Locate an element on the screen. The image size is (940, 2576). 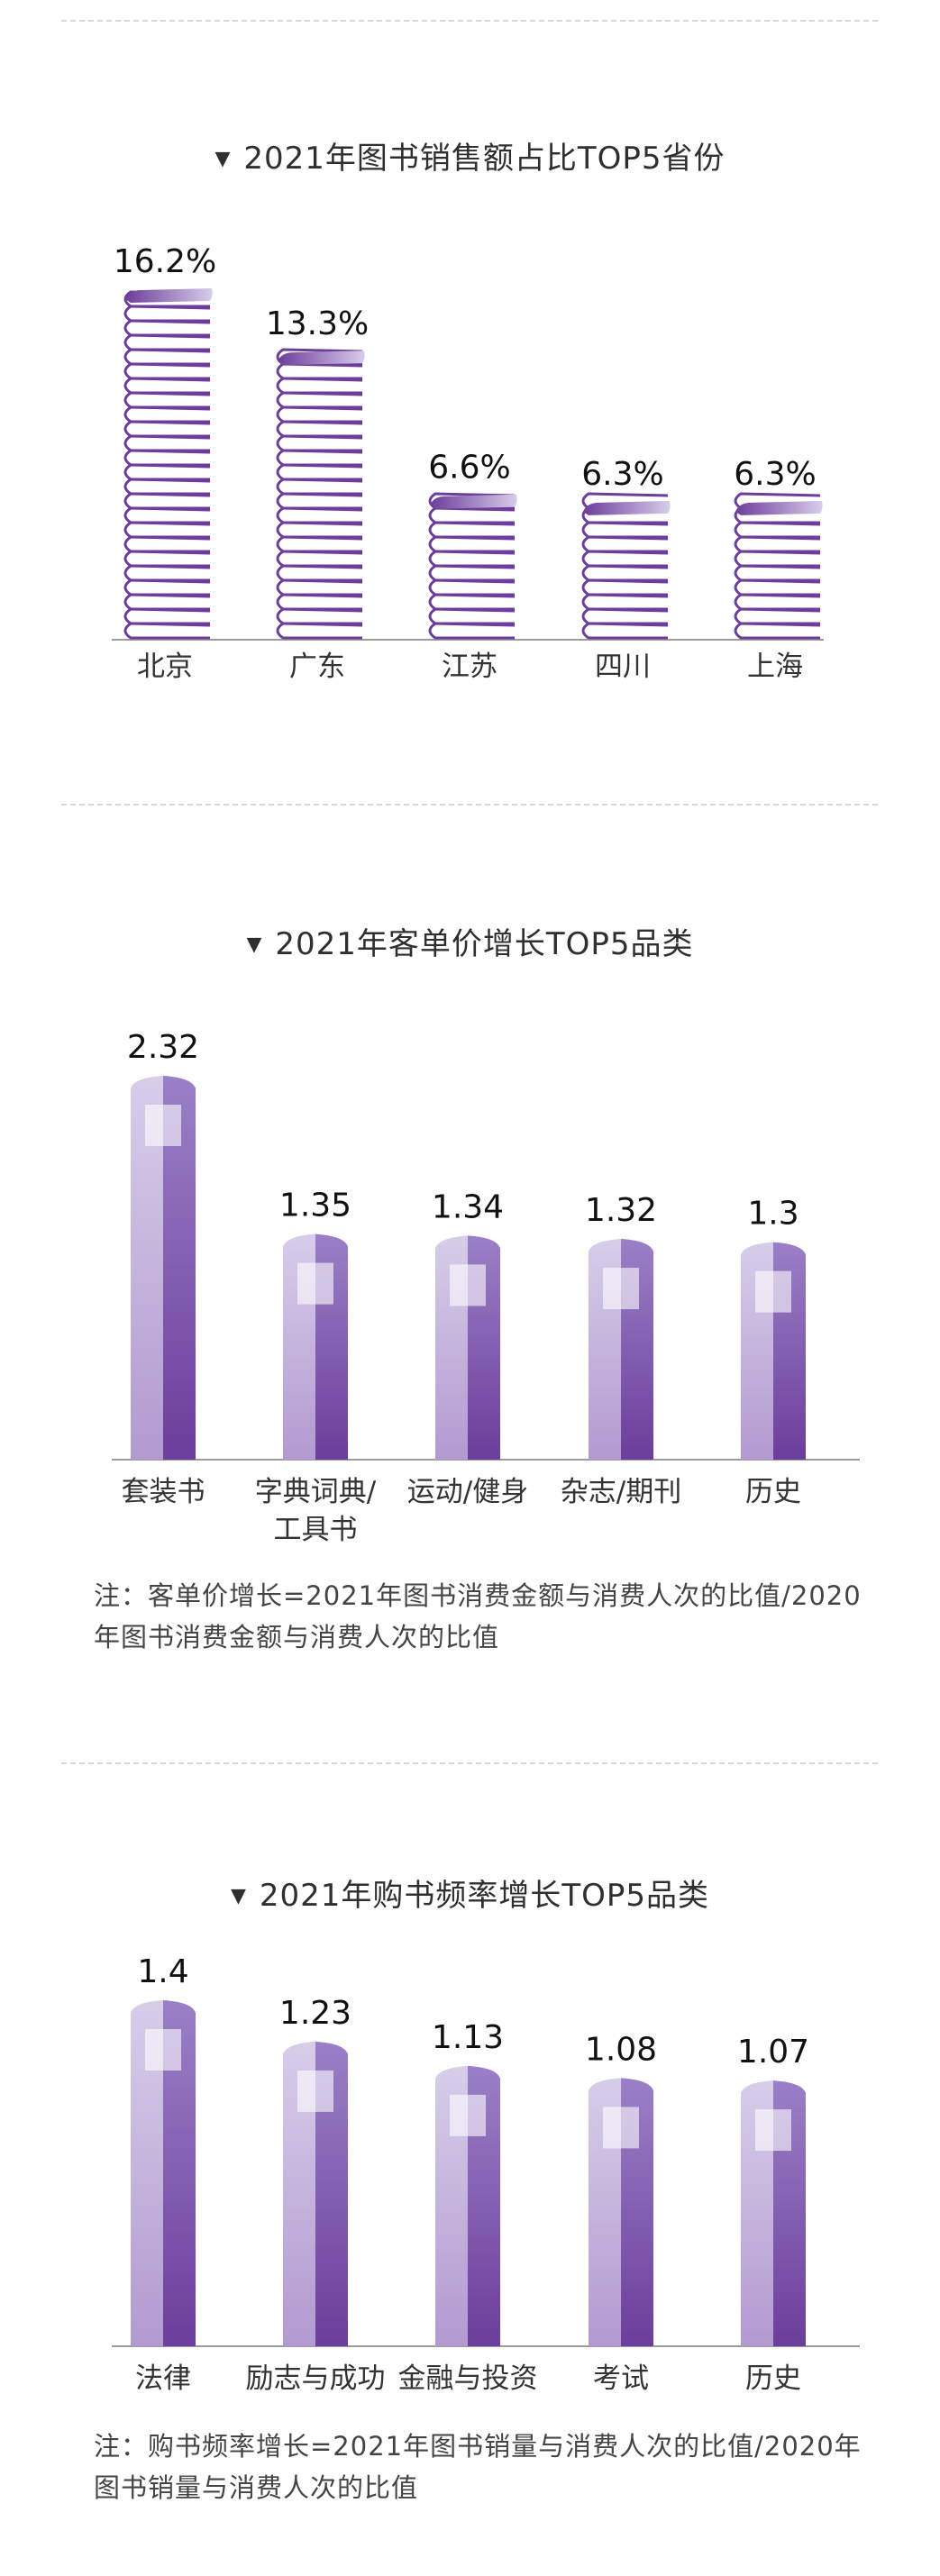
chart-title-price: ▼ 2021年客单价增长TOP5品类 is located at coordinates (470, 941).